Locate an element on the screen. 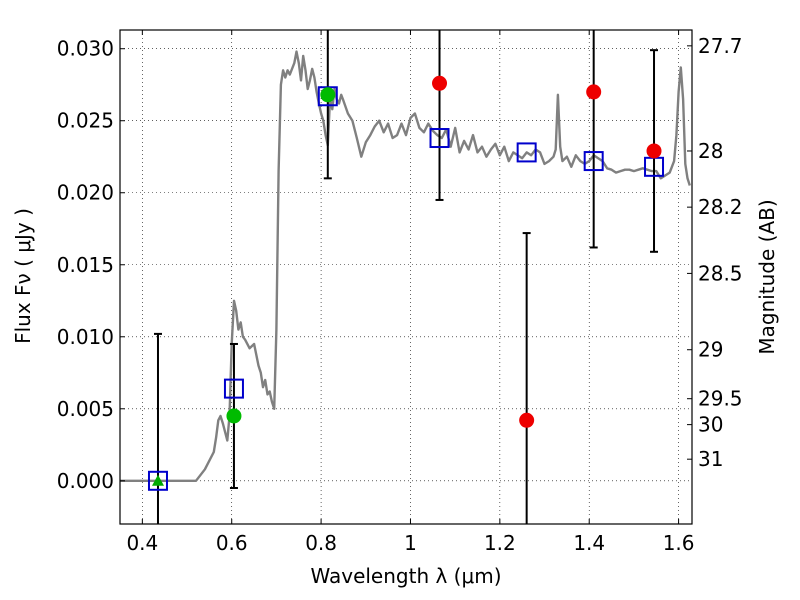  y-tick-label: 0.015 is located at coordinates (85, 265).